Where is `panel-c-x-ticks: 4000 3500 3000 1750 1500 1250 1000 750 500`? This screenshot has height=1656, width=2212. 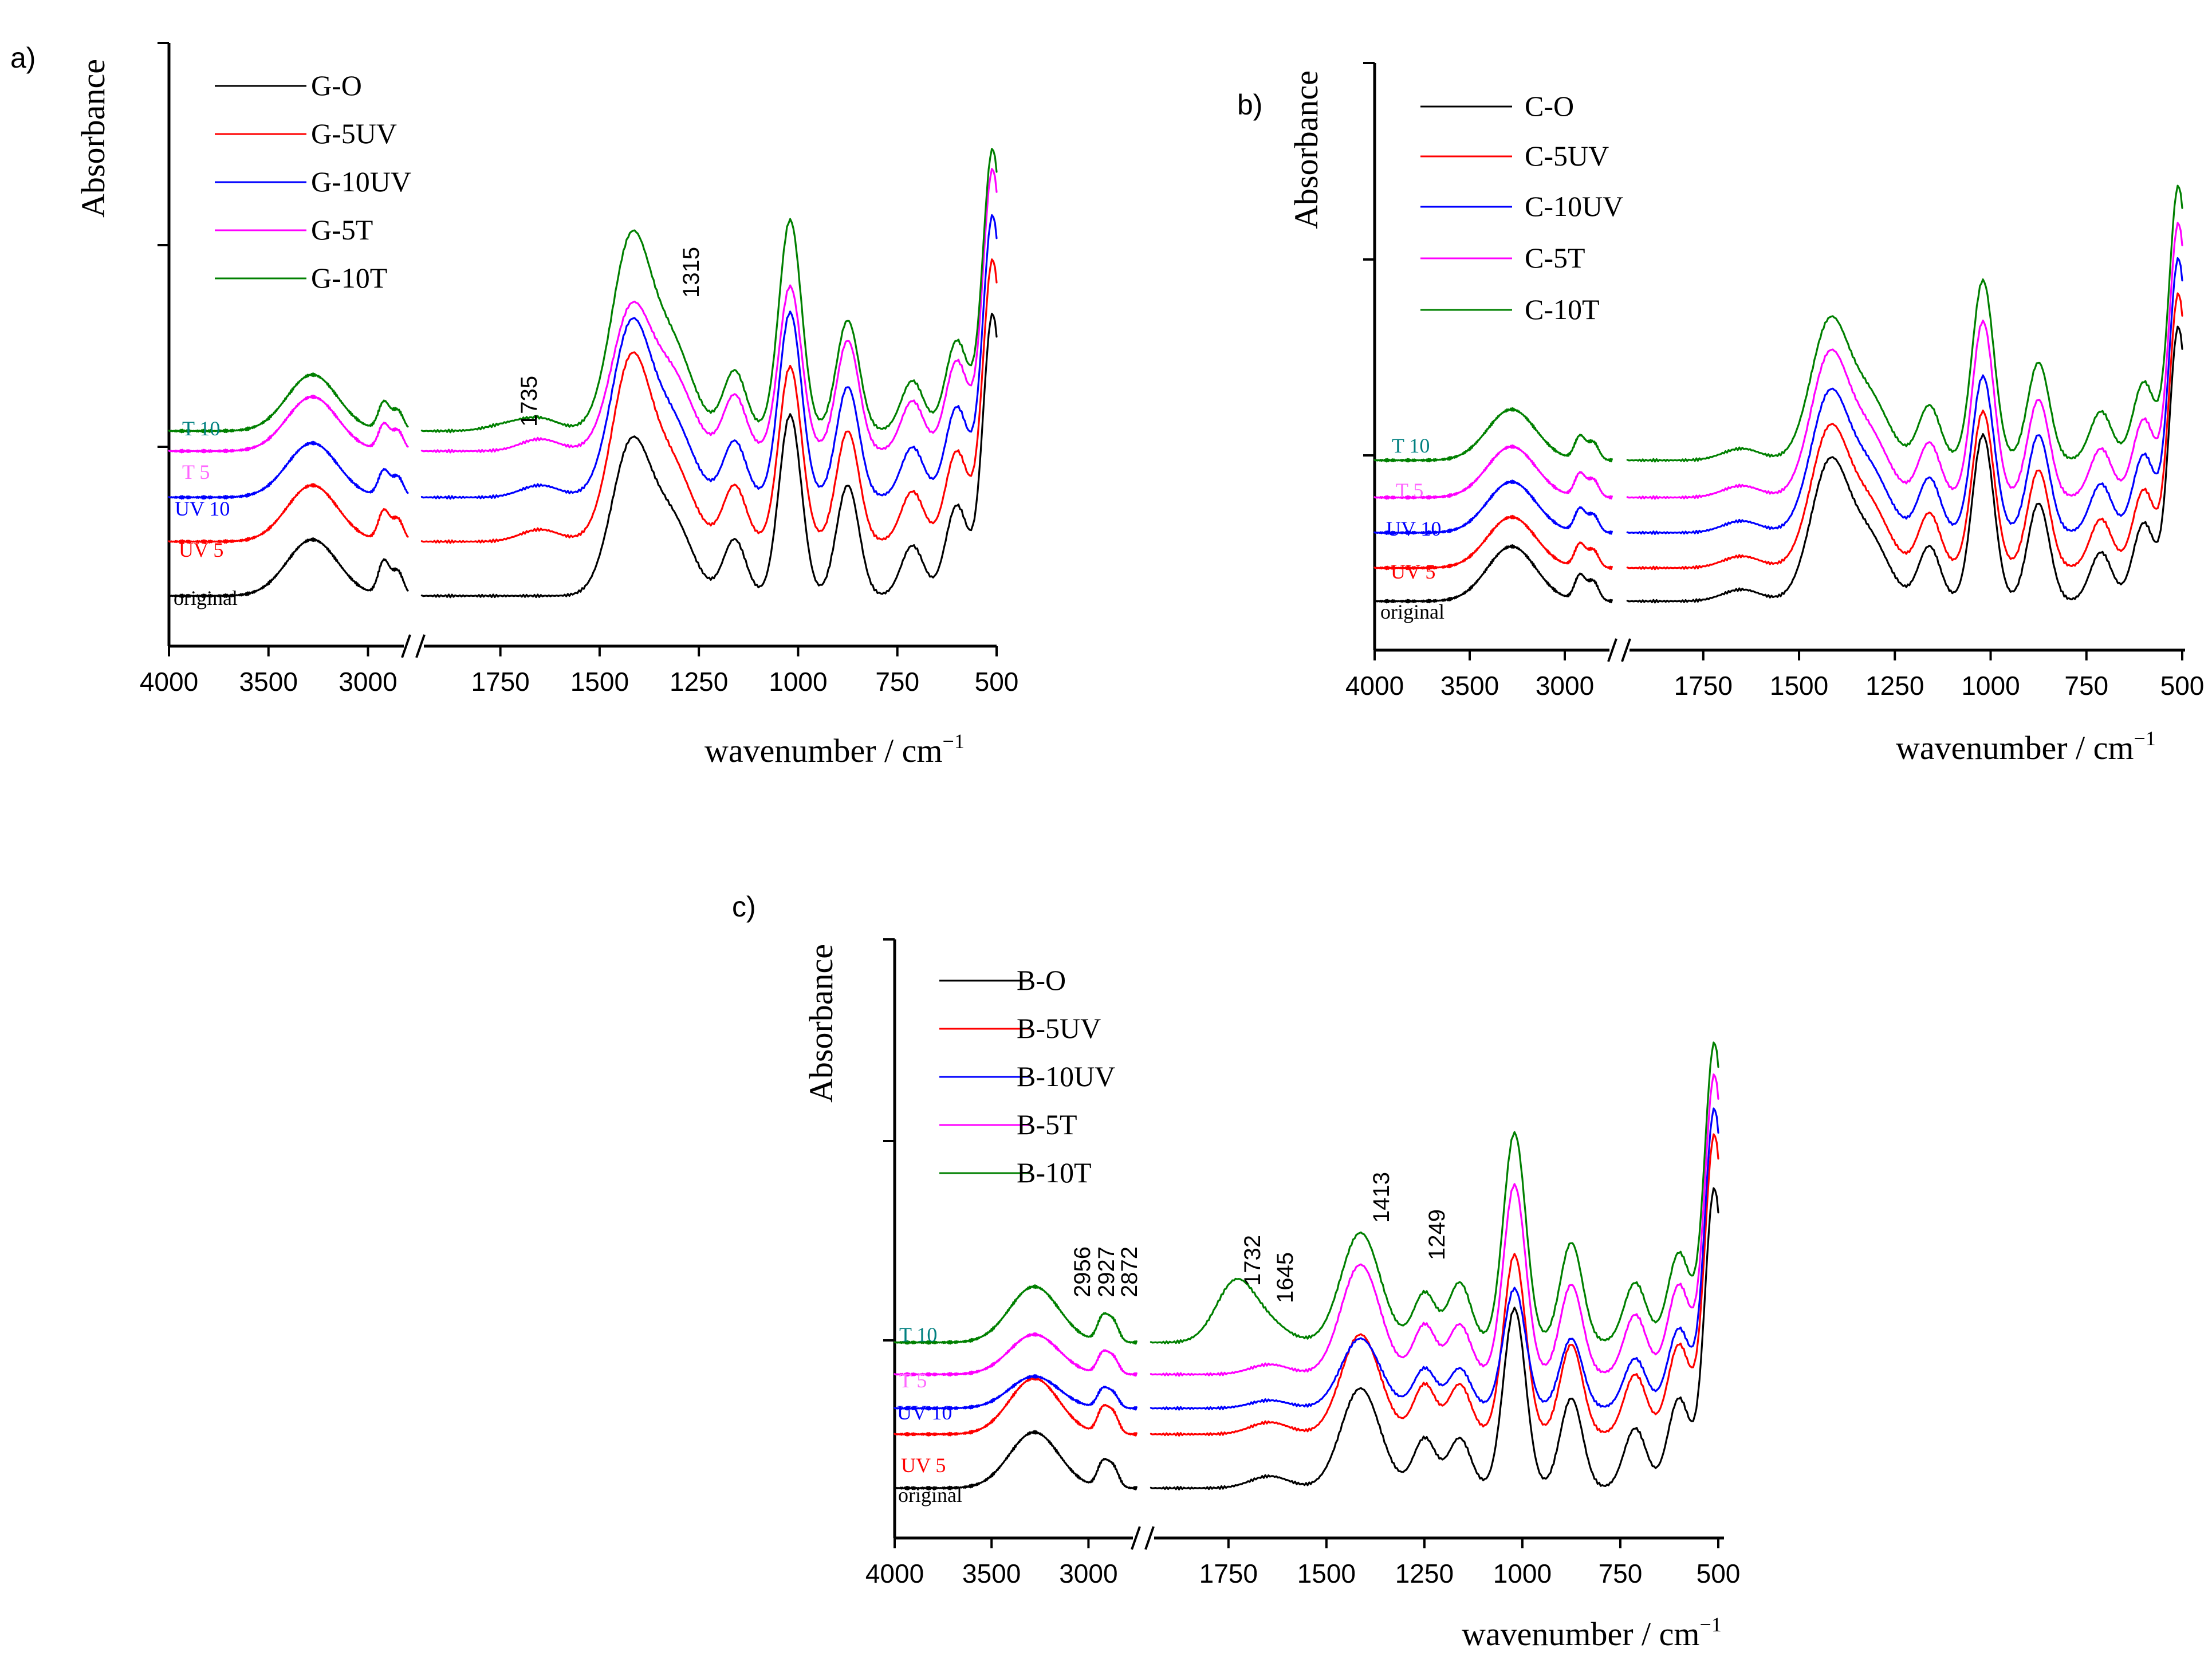
panel-c-x-ticks: 4000 3500 3000 1750 1500 1250 1000 750 500 is located at coordinates (1303, 1563).